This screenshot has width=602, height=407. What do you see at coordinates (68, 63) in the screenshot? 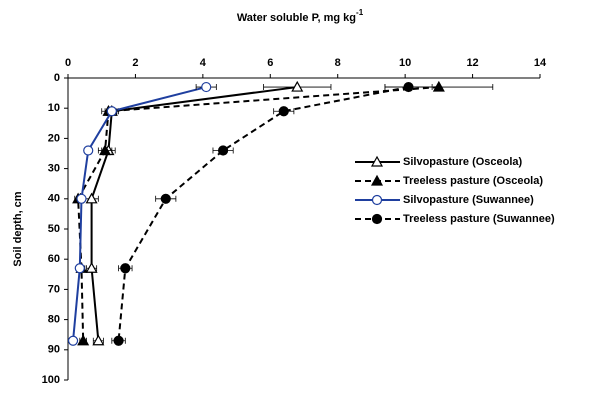
I see `x-tick-label: 0` at bounding box center [68, 63].